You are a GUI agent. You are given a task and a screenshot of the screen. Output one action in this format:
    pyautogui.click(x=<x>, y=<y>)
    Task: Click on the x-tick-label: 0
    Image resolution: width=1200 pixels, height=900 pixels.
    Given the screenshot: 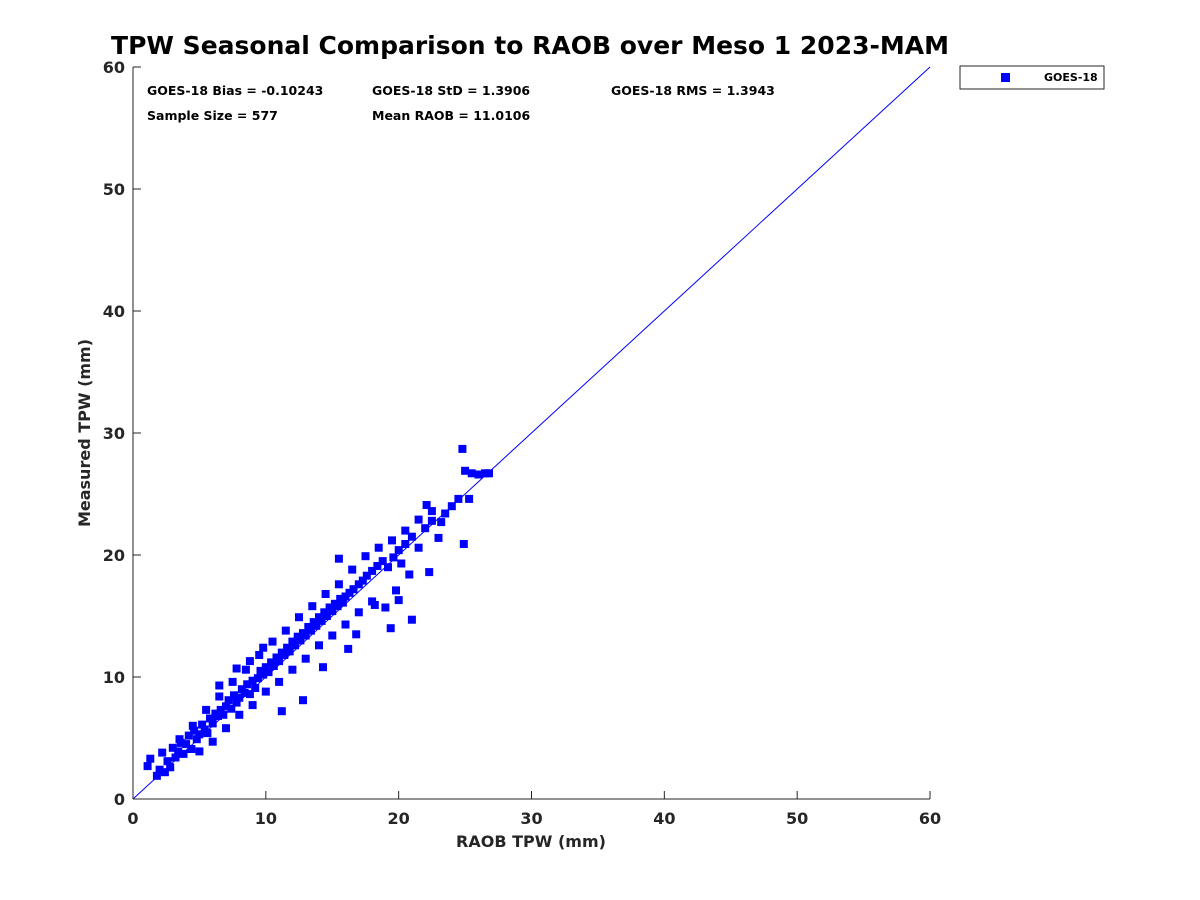 What is the action you would take?
    pyautogui.click(x=132, y=818)
    